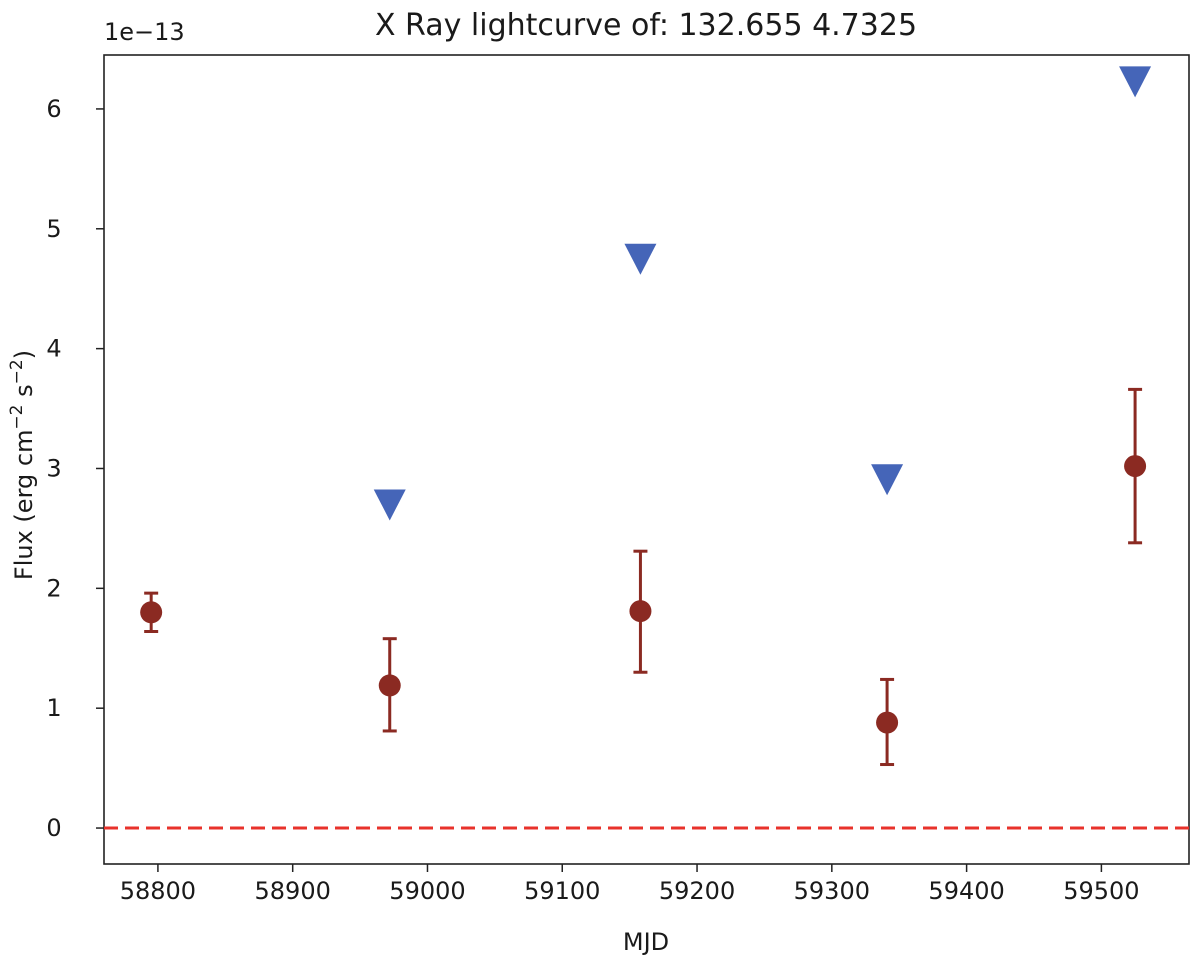 The width and height of the screenshot is (1200, 963). Describe the element at coordinates (144, 32) in the screenshot. I see `y-offset-label: 1e−13` at that location.